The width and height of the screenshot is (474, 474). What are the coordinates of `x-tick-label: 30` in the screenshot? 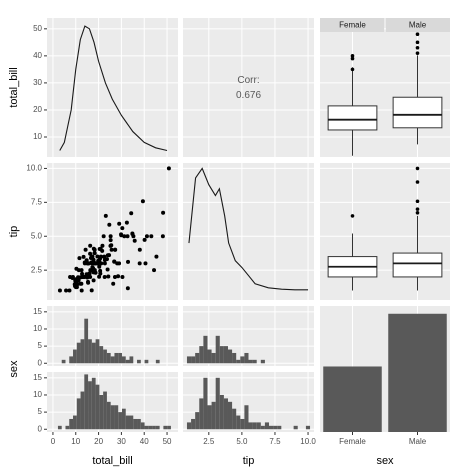 It's located at (121, 441).